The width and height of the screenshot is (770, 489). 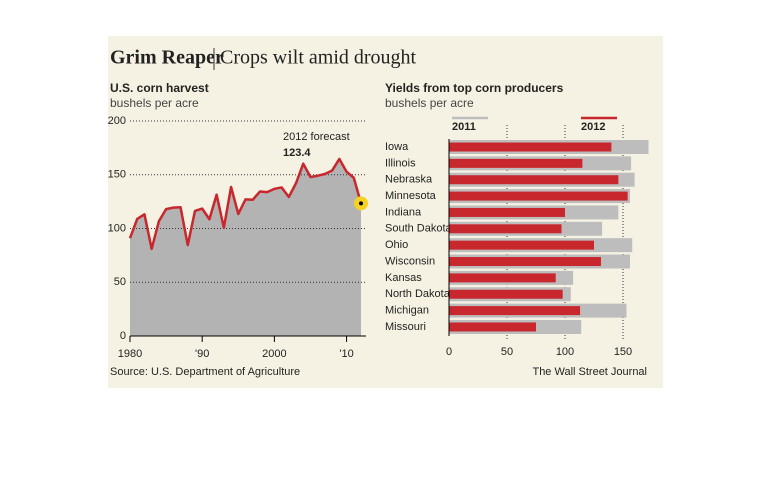 What do you see at coordinates (464, 127) in the screenshot?
I see `legend-label: 2011` at bounding box center [464, 127].